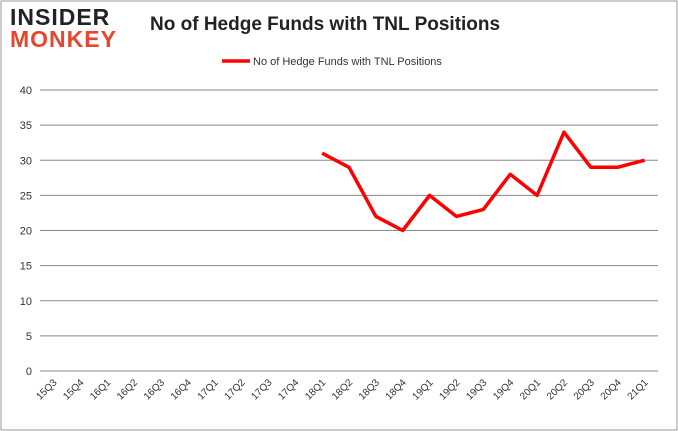 The width and height of the screenshot is (678, 431). I want to click on y-tick-label: 15, so click(26, 267).